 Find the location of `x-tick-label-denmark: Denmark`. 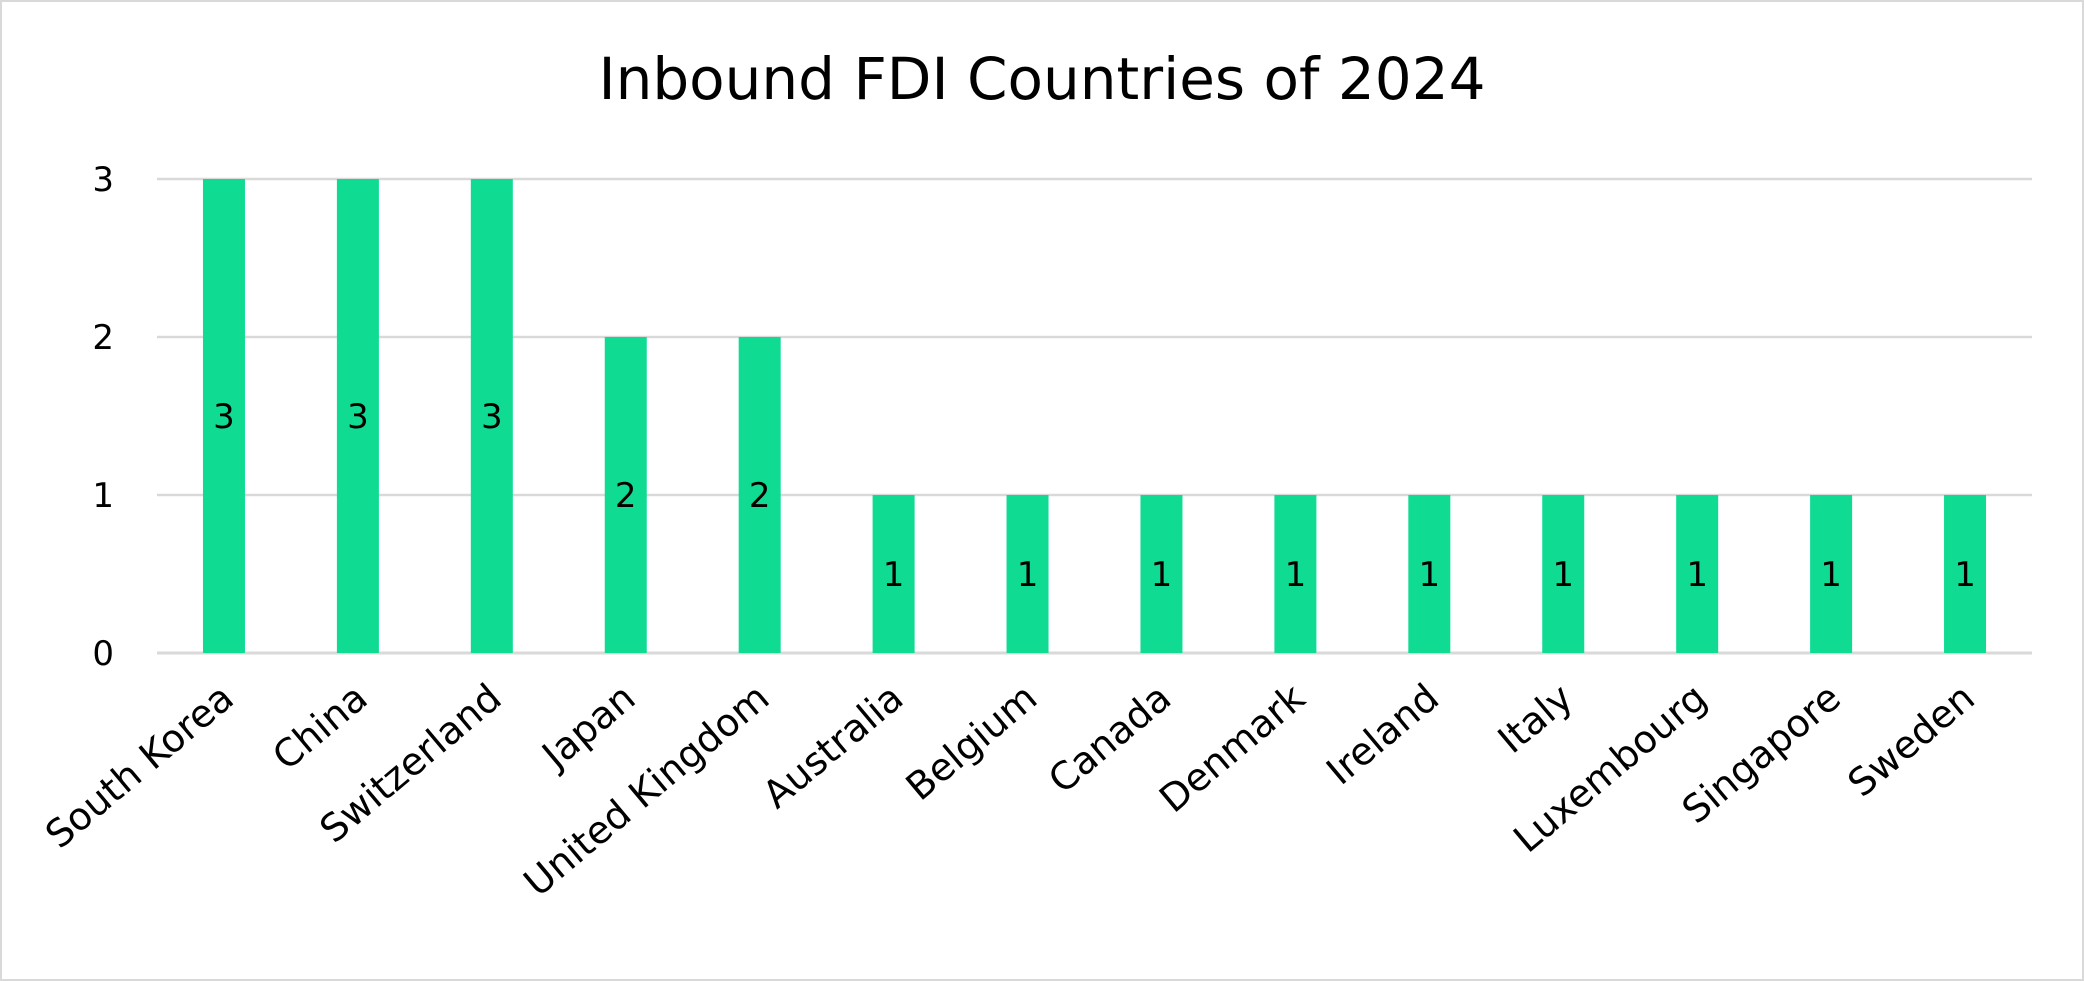

x-tick-label-denmark: Denmark is located at coordinates (1232, 748).